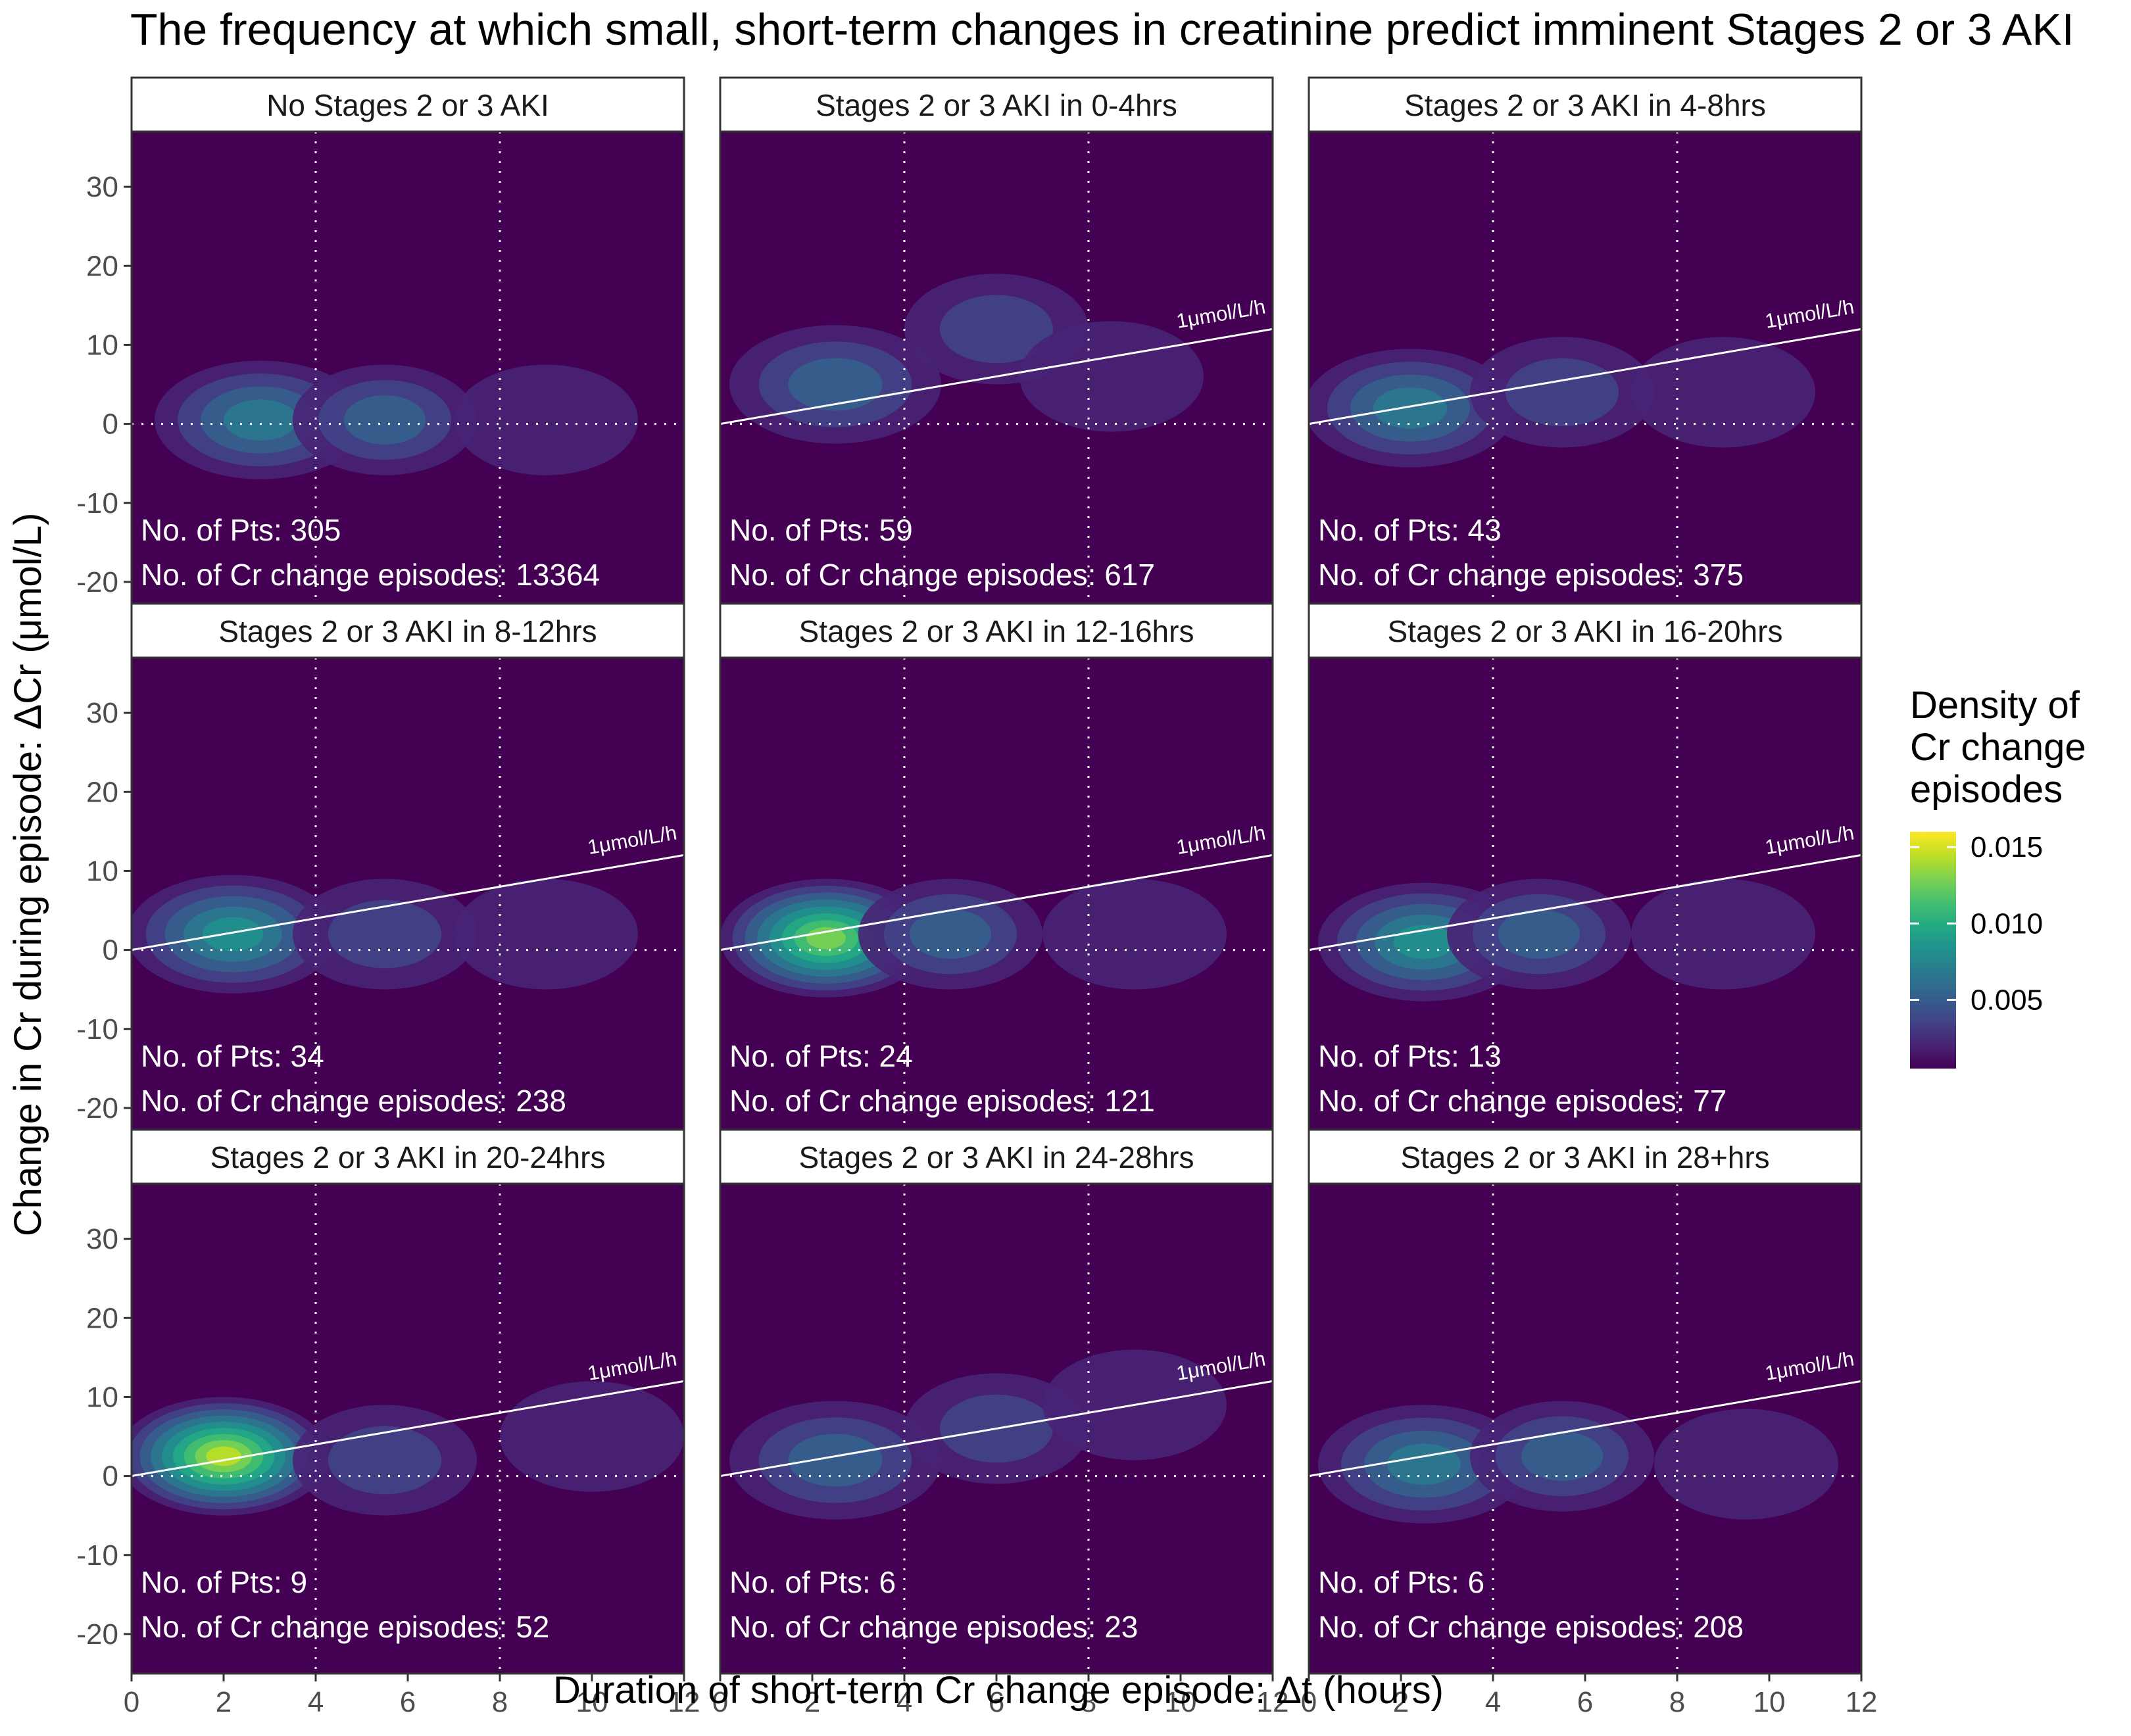 This screenshot has width=2131, height=1736. What do you see at coordinates (821, 530) in the screenshot?
I see `patients-count: No. of Pts: 59` at bounding box center [821, 530].